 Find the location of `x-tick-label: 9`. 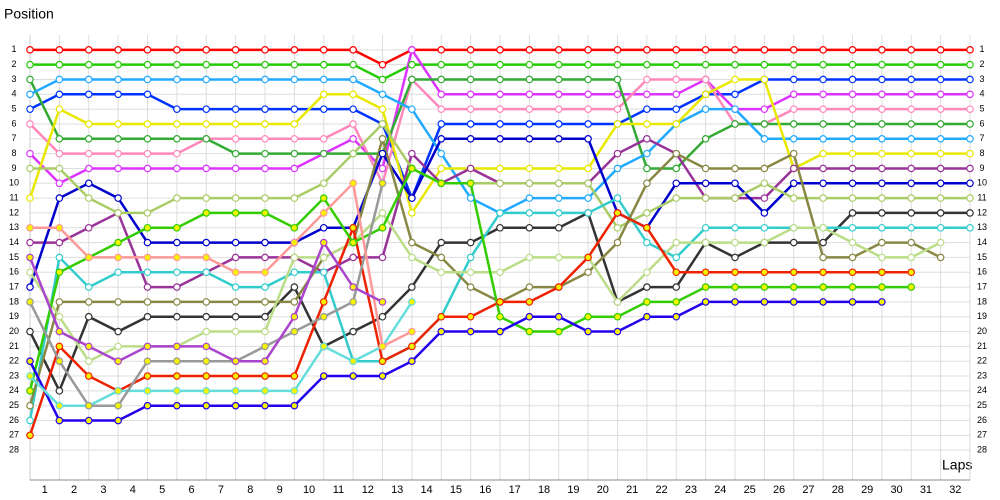

x-tick-label: 9 is located at coordinates (280, 490).